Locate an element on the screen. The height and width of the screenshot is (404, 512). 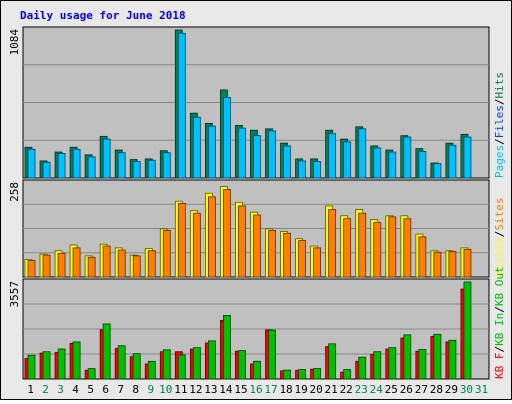
legend-entry: Hits is located at coordinates (499, 85).